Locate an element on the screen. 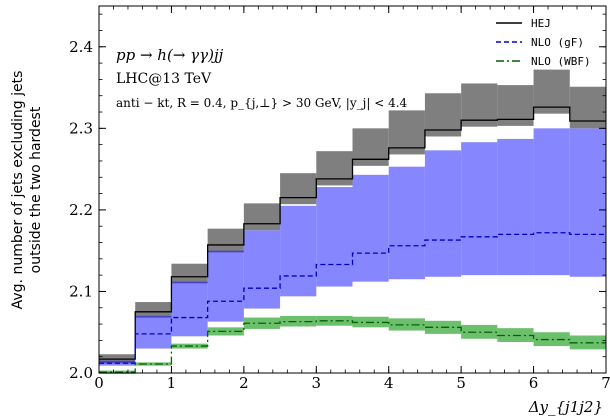 This screenshot has width=610, height=420. legend-entry-label: HEJ is located at coordinates (541, 23).